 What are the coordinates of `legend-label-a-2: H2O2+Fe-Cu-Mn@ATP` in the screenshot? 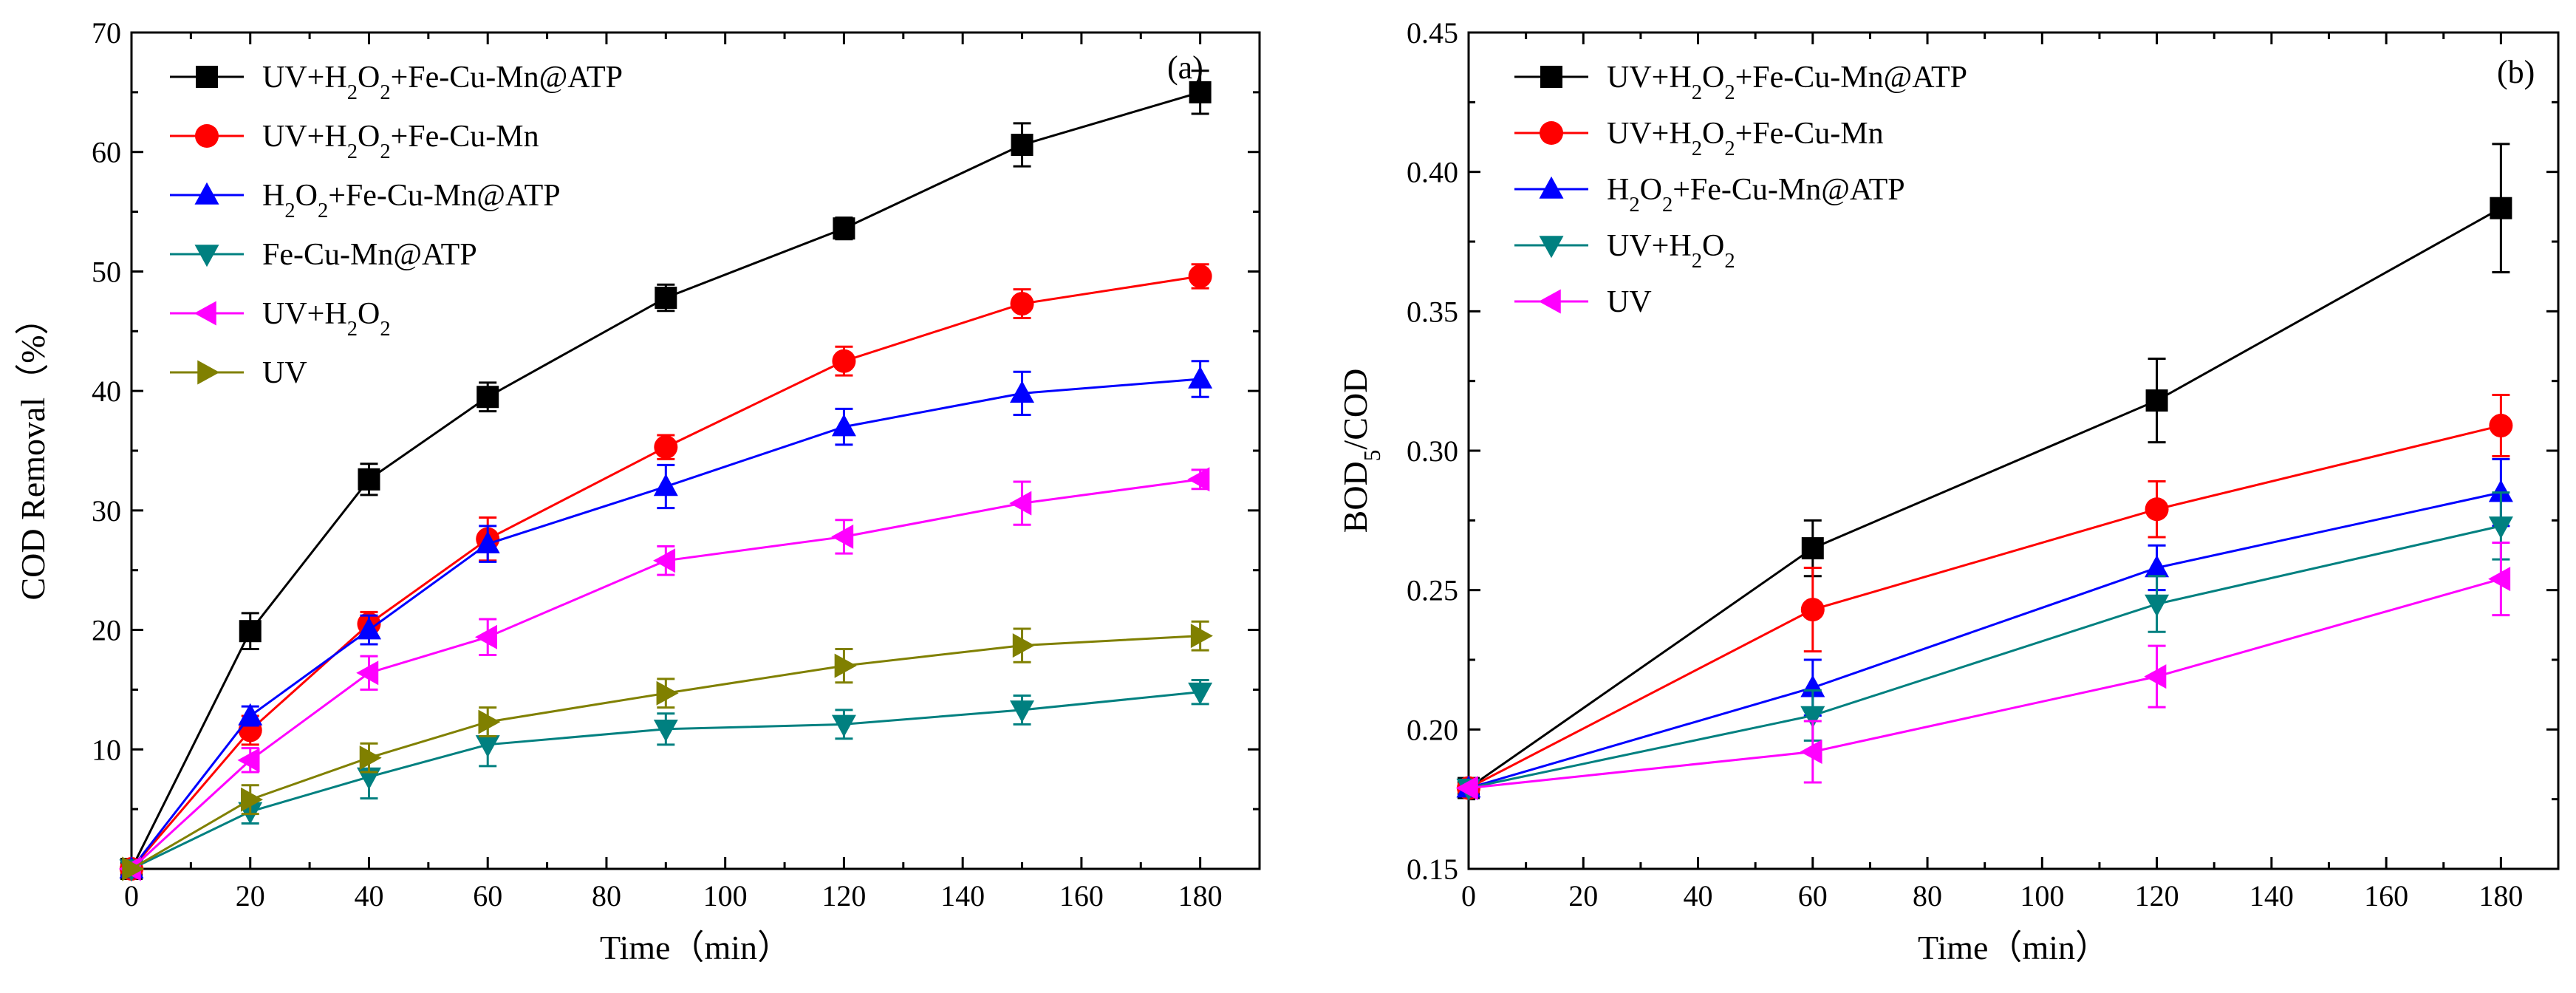 It's located at (411, 201).